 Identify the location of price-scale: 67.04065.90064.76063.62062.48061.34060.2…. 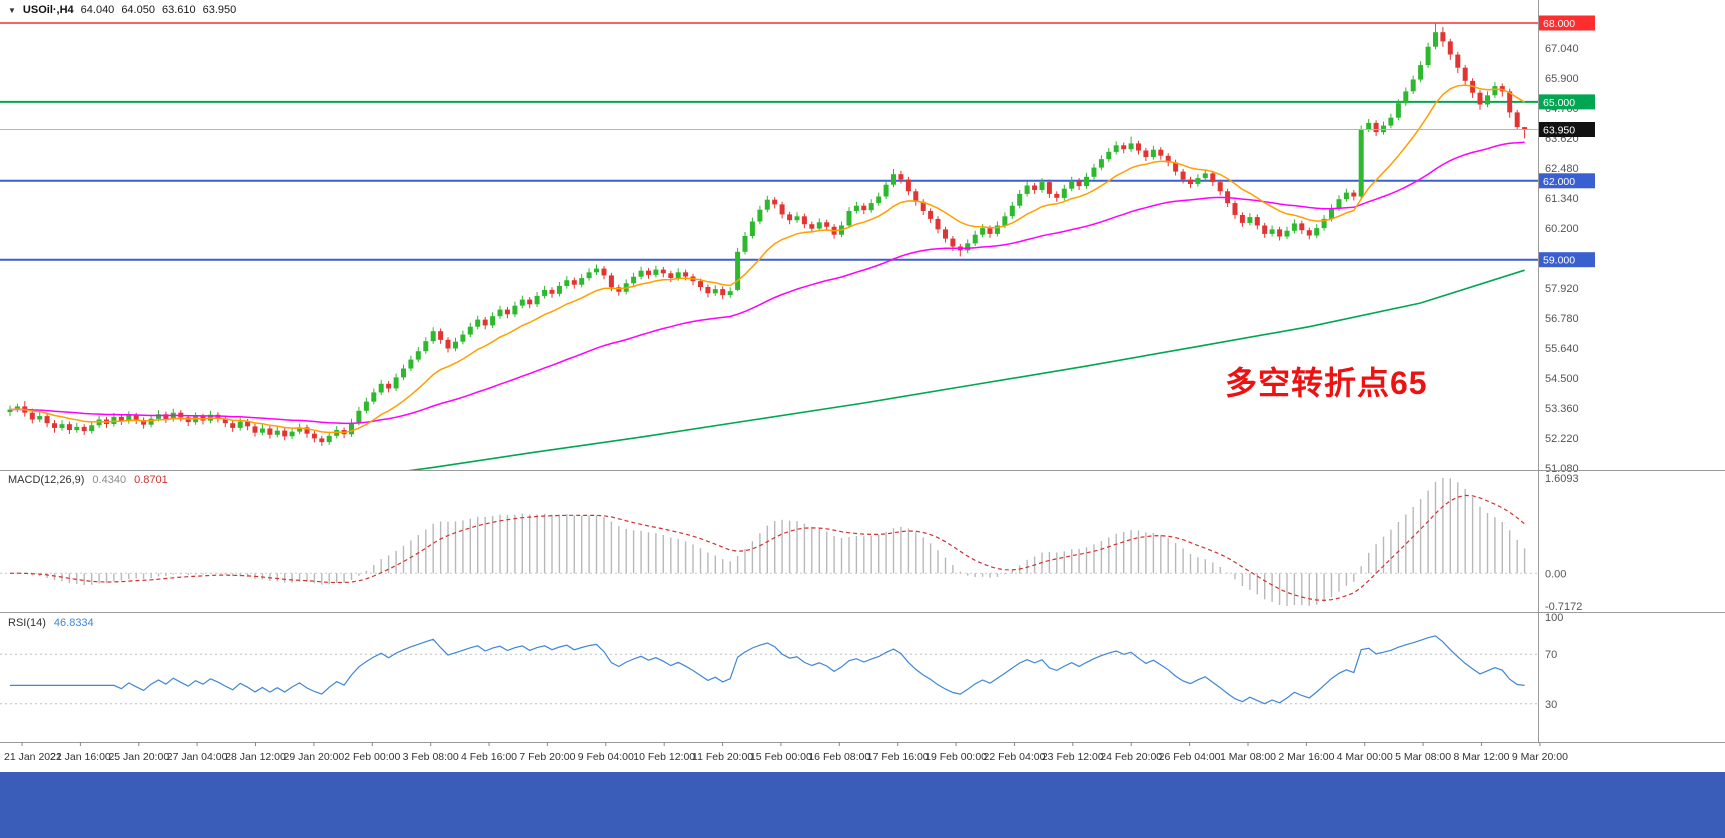
(1567, 245).